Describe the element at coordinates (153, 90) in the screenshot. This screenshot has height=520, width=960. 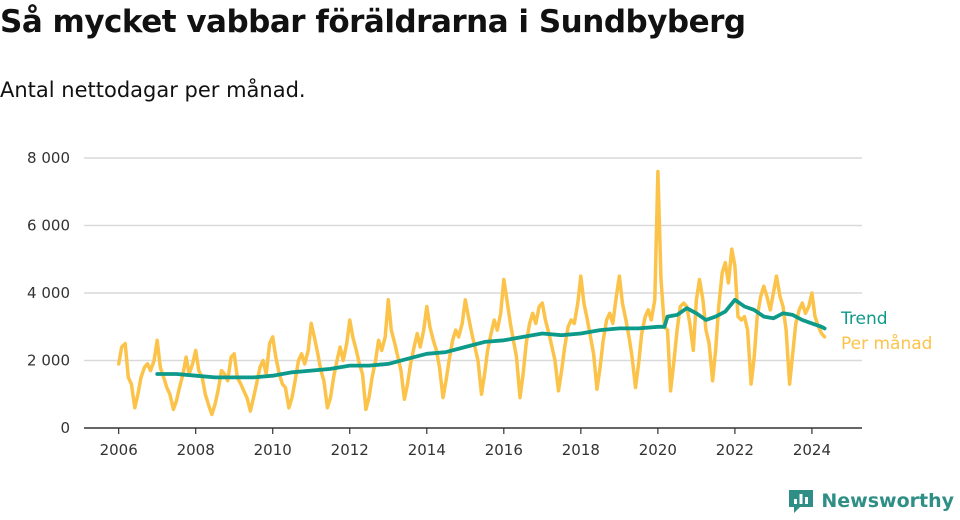
I see `chart-subtitle: Antal nettodagar per månad.` at that location.